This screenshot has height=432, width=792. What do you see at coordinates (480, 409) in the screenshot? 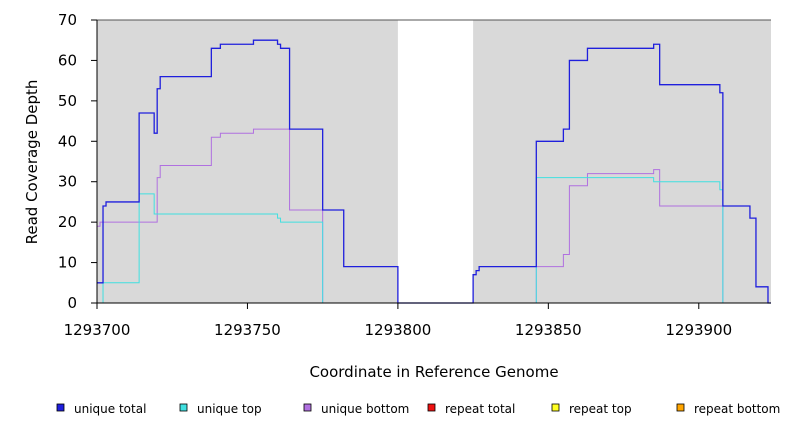
I see `legend-label: repeat total` at bounding box center [480, 409].